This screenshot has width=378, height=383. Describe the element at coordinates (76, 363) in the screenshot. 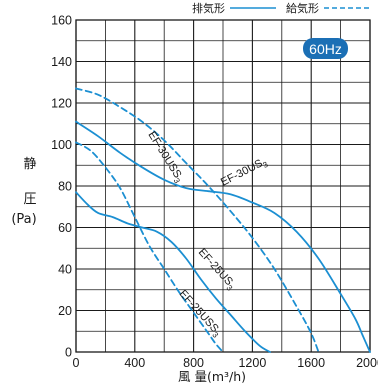

I see `x-tick-label: 0` at that location.